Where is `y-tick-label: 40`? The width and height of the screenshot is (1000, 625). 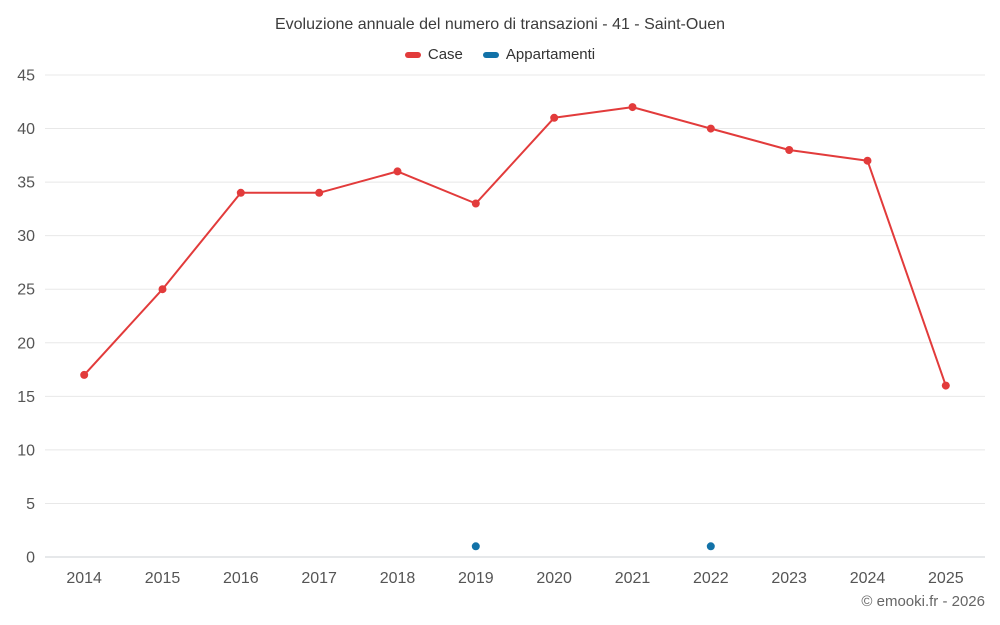 y-tick-label: 40 is located at coordinates (26, 129).